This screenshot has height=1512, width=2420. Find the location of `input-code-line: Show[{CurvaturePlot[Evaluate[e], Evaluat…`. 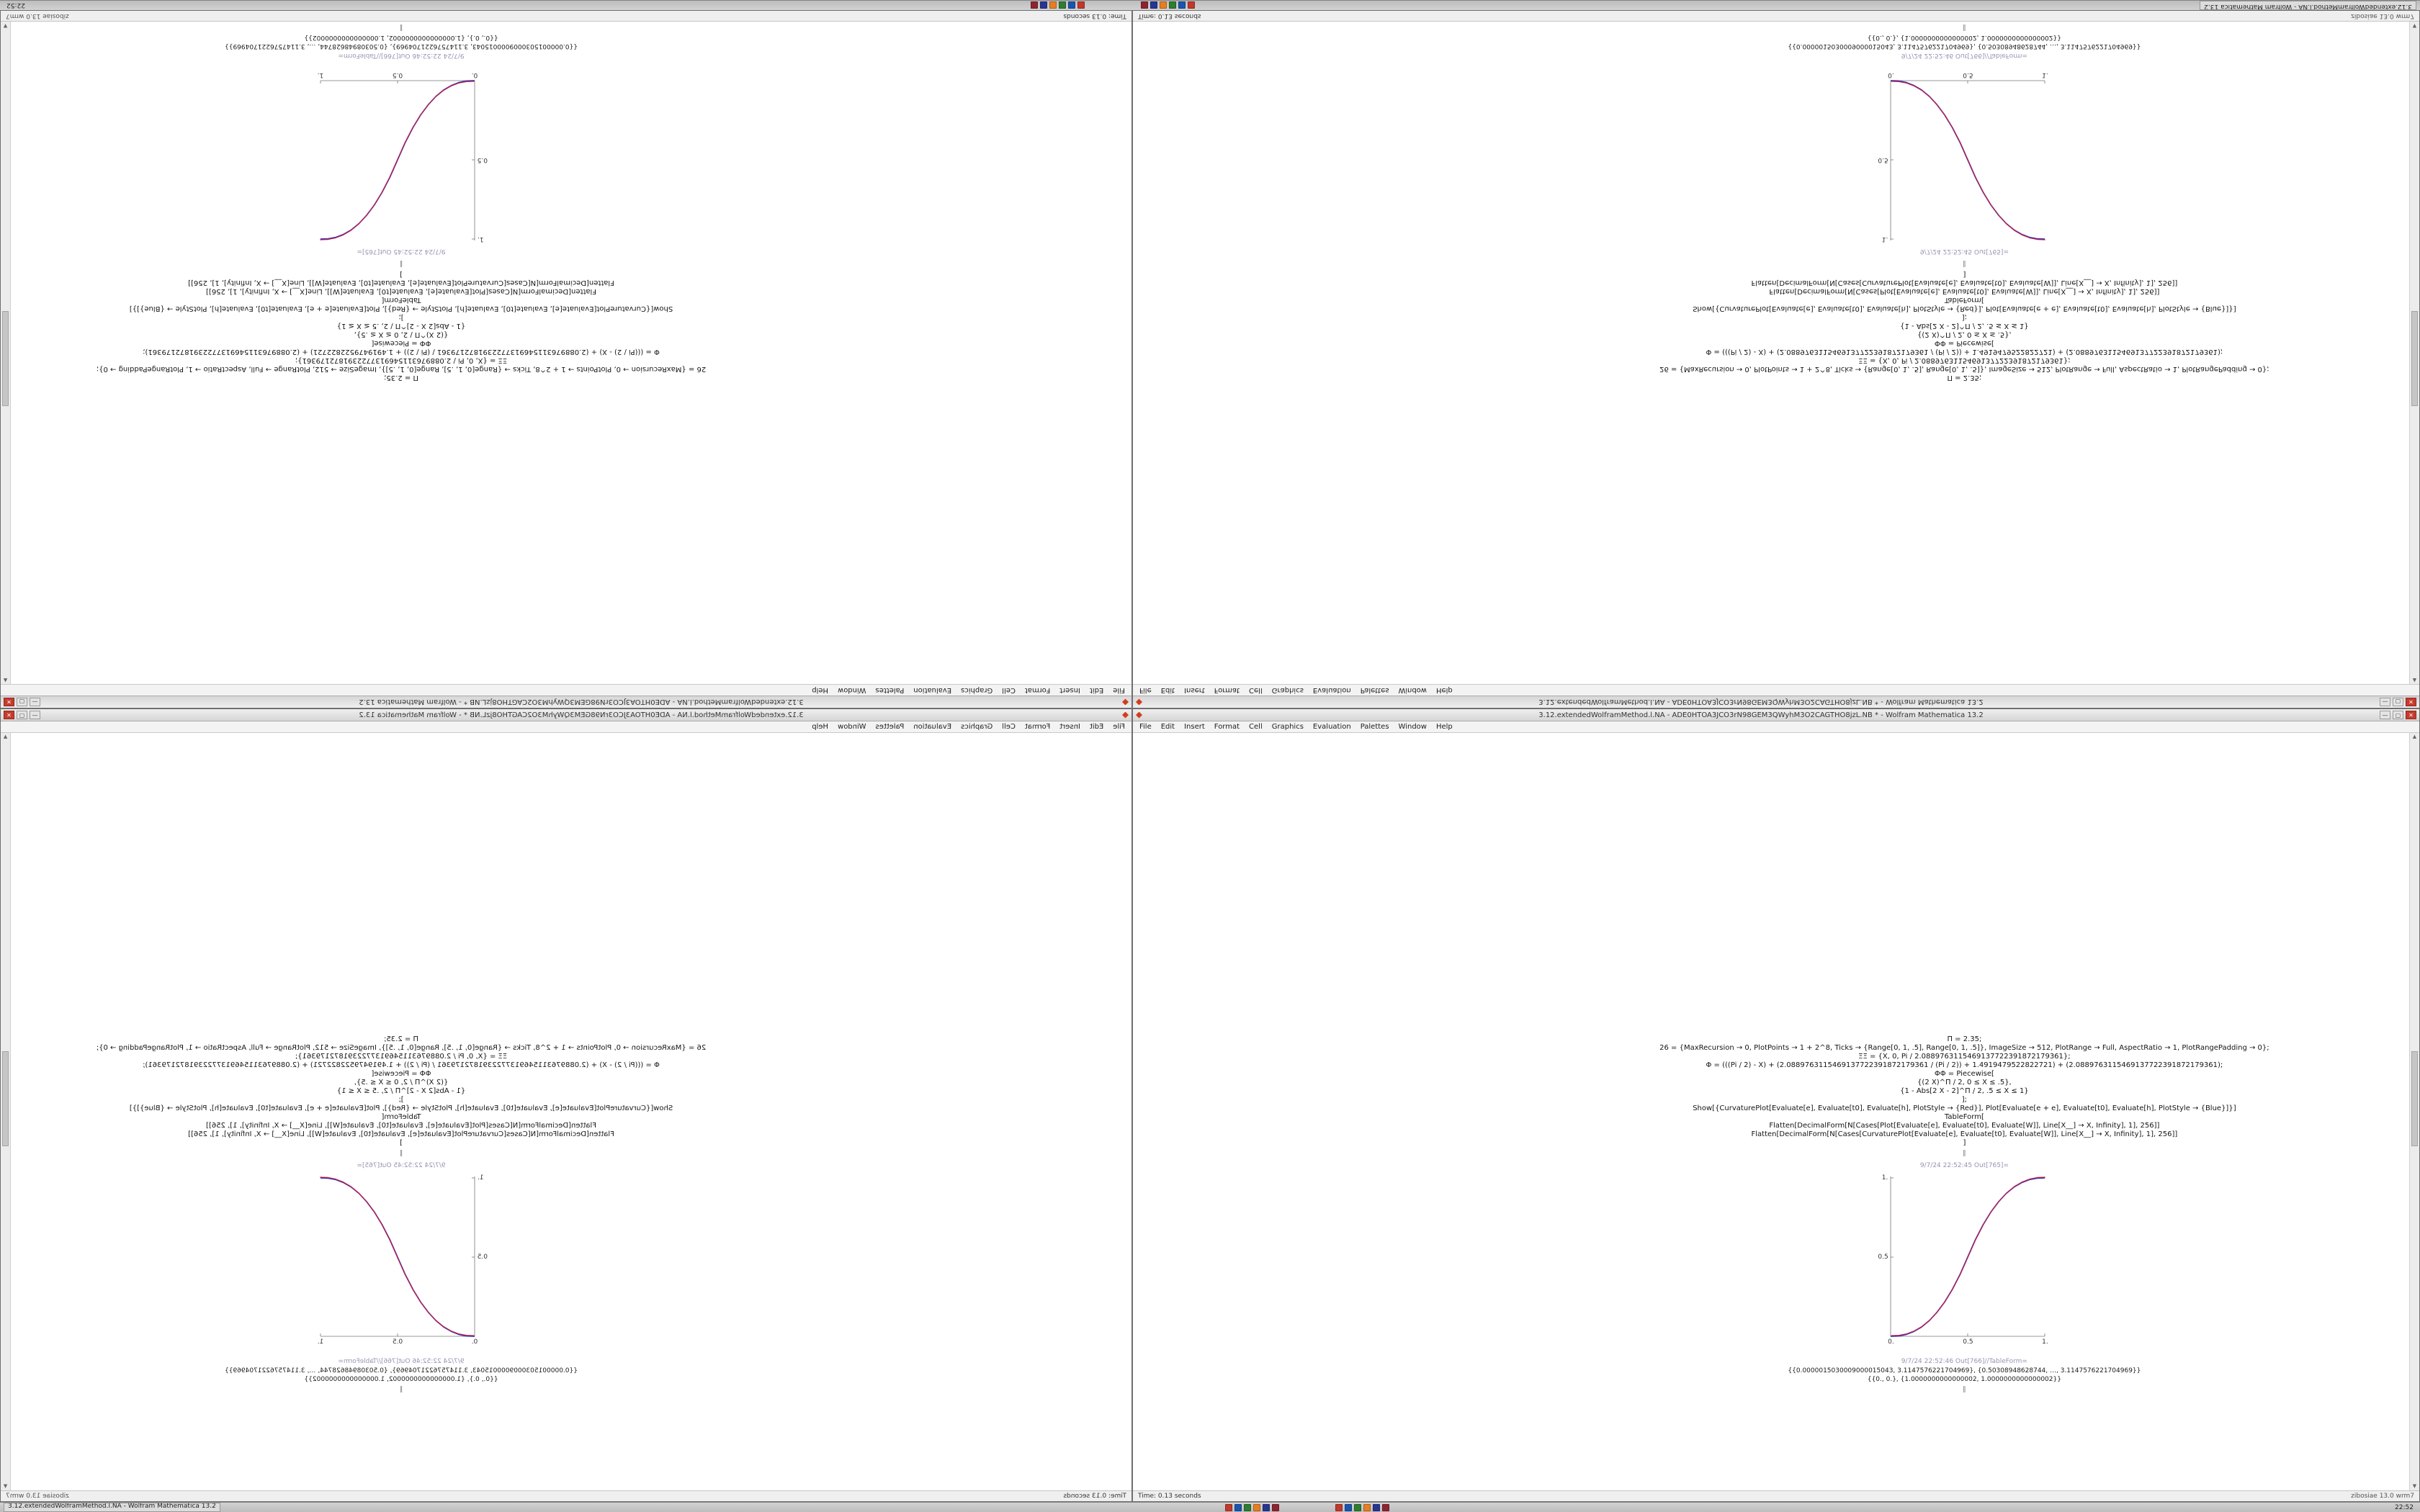

input-code-line: Show[{CurvaturePlot[Evaluate[e], Evaluat… is located at coordinates (1964, 1108).